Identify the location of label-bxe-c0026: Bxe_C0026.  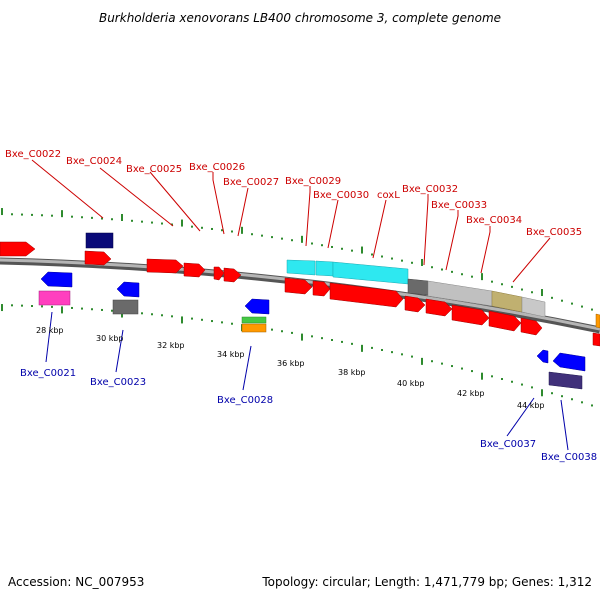
(217, 167).